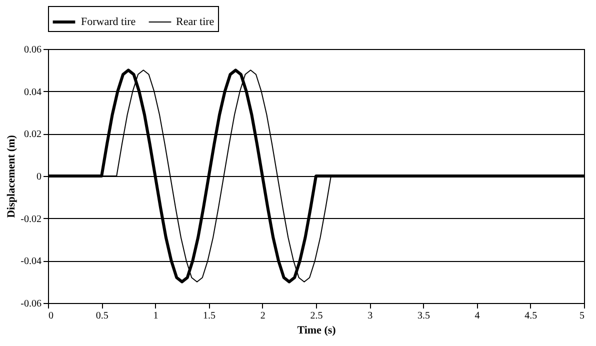 Image resolution: width=596 pixels, height=346 pixels. I want to click on x-tick-label: 4.5, so click(531, 316).